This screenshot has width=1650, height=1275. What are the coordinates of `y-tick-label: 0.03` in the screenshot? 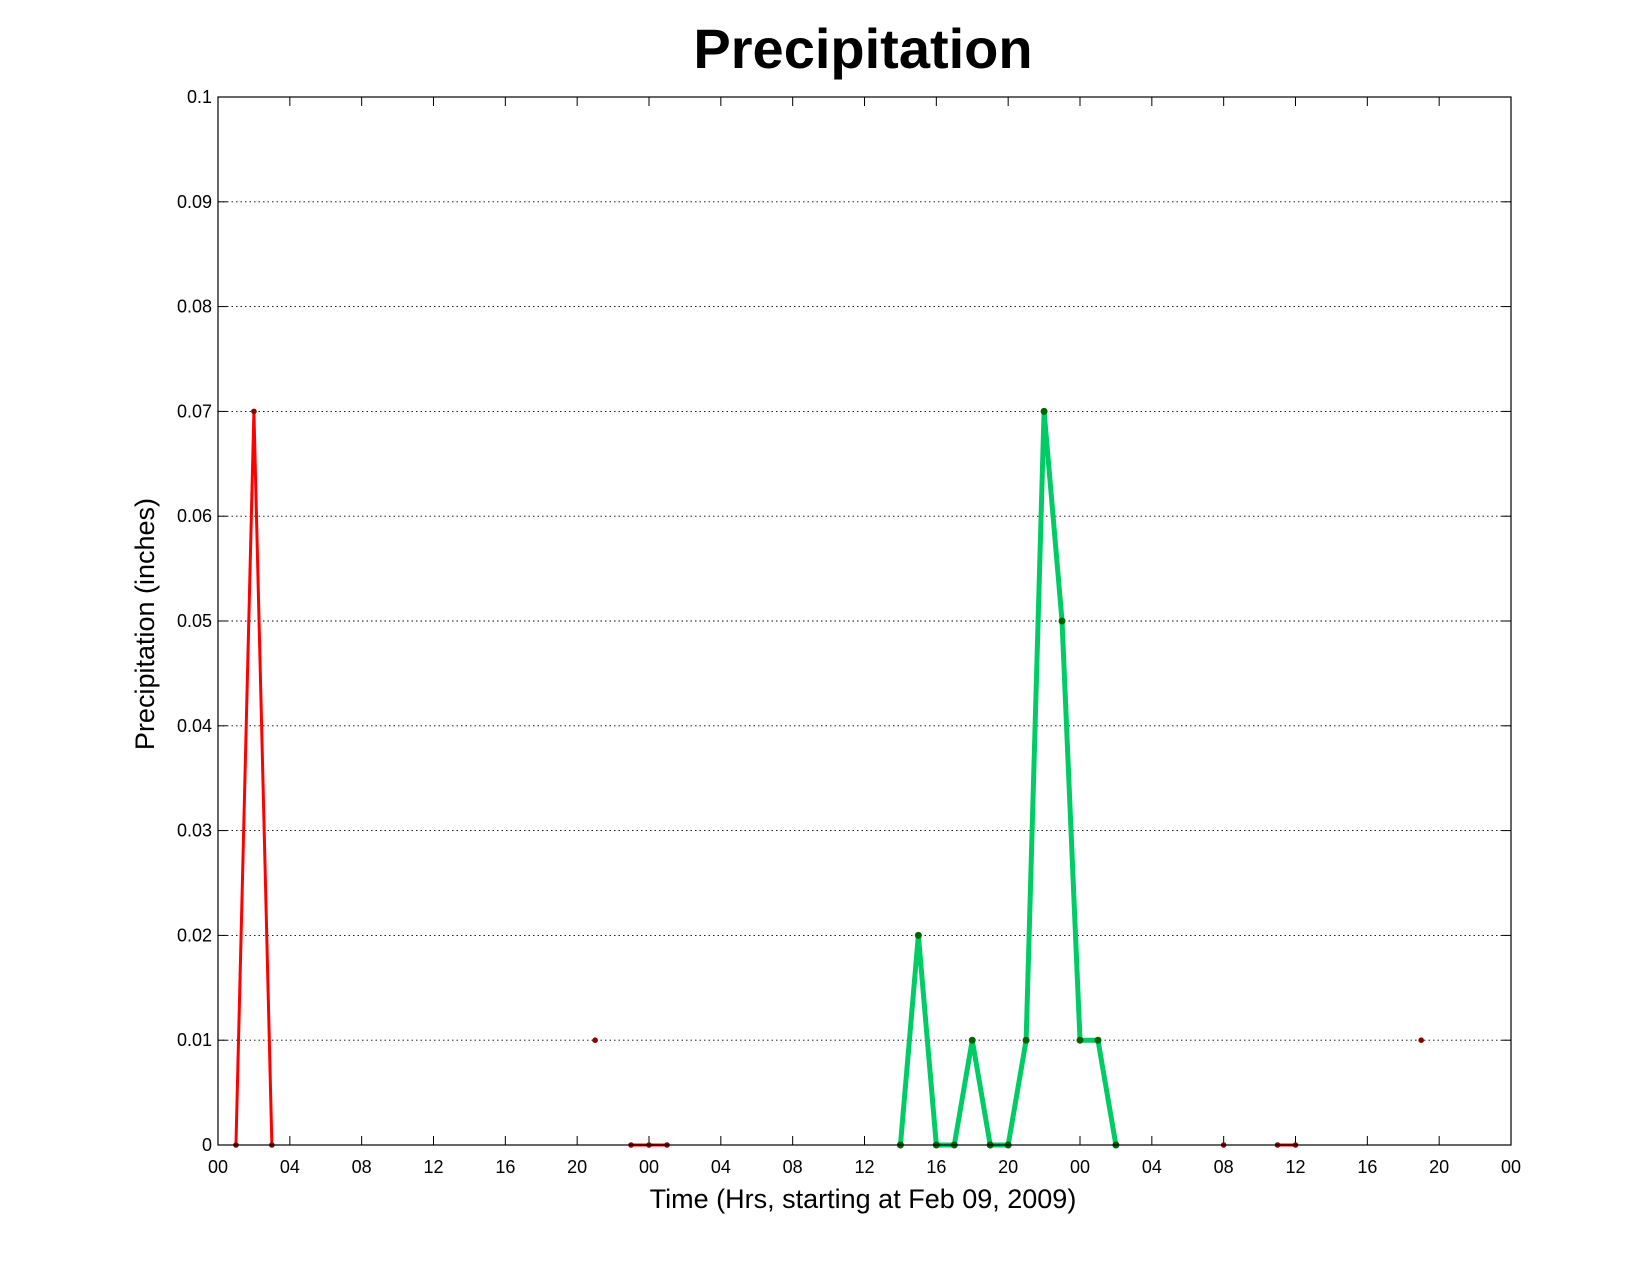 It's located at (194, 831).